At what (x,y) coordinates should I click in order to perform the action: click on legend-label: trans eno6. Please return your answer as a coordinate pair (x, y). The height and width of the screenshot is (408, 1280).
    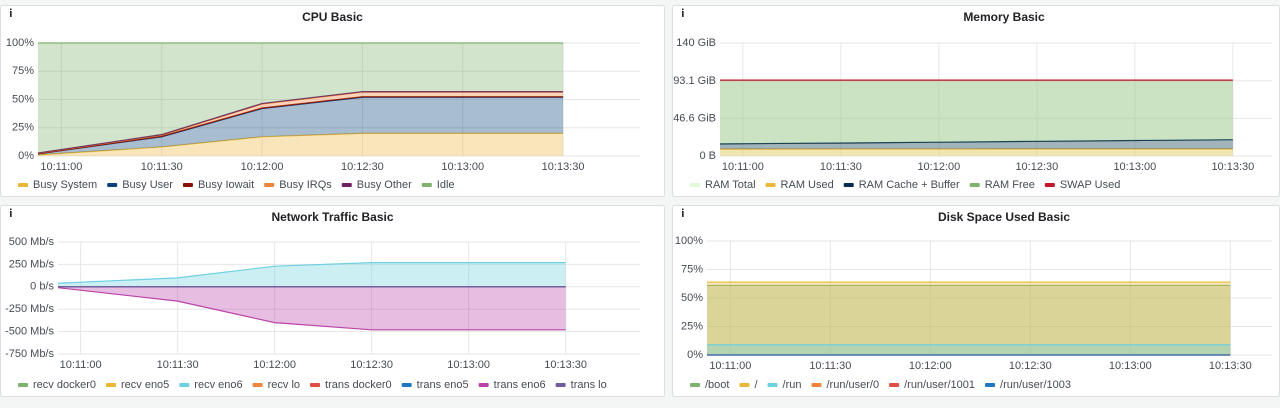
    Looking at the image, I should click on (520, 385).